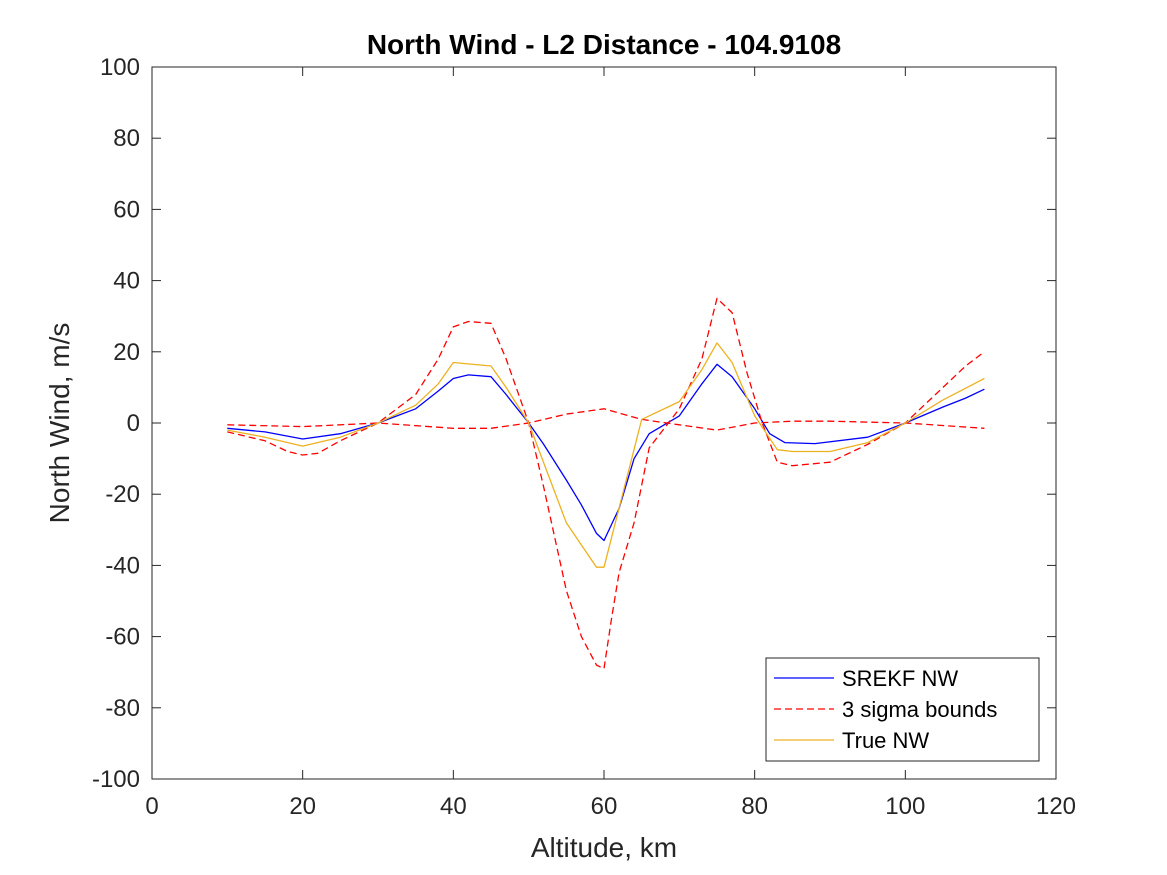  I want to click on x-tick-label: 100, so click(905, 806).